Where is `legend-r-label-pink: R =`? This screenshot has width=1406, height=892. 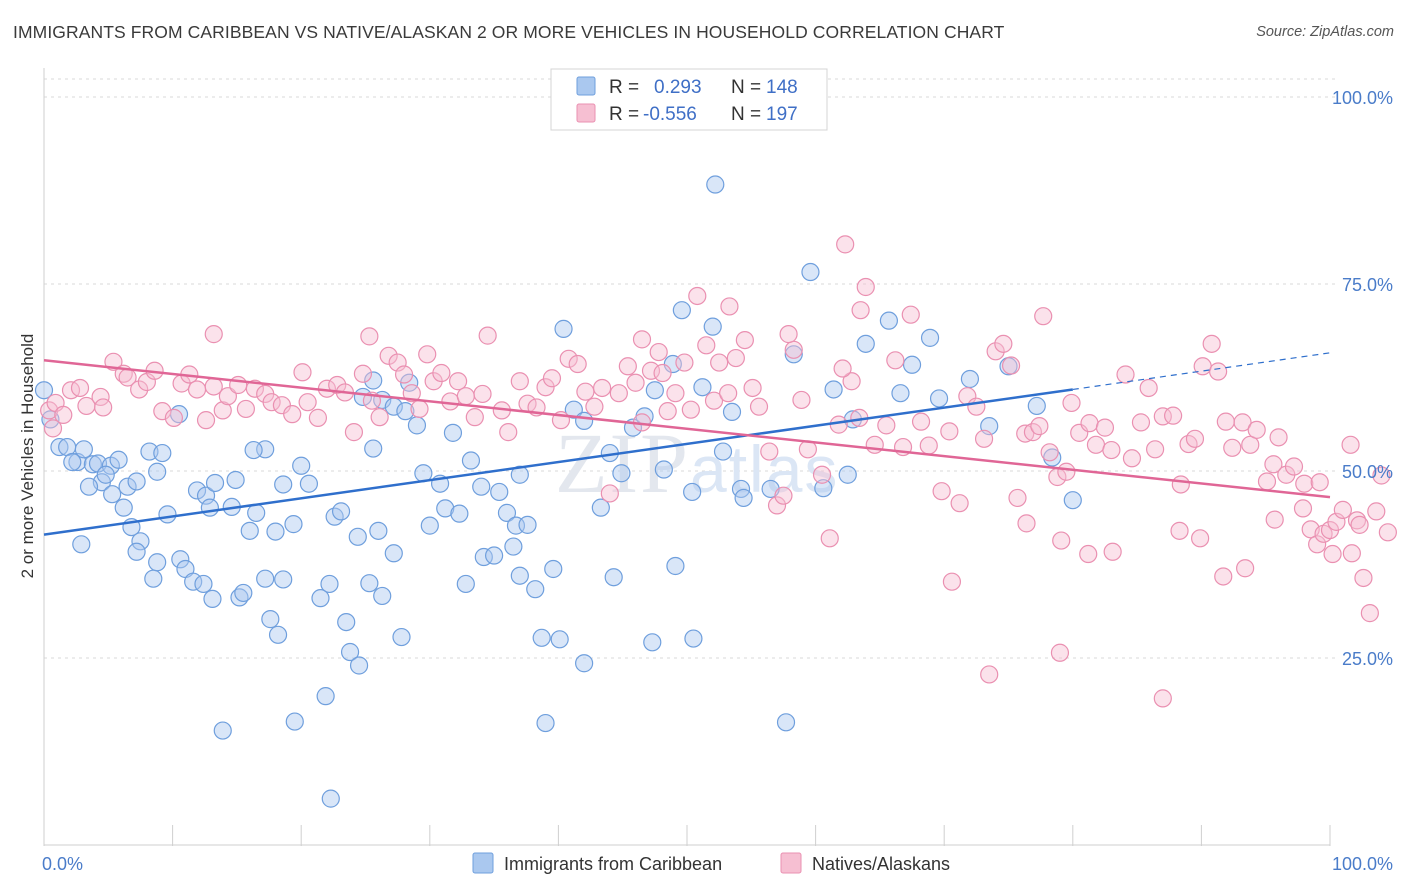 legend-r-label-pink: R = is located at coordinates (624, 114).